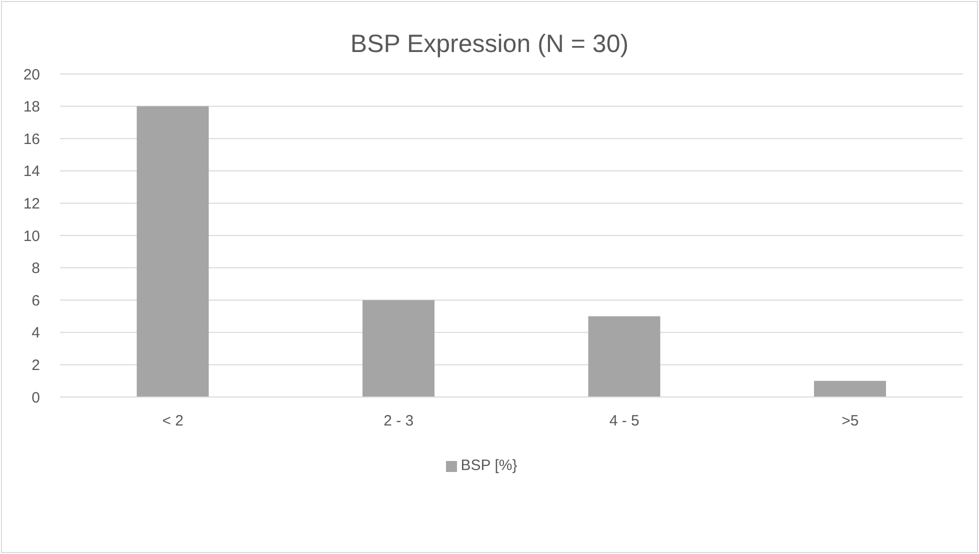 This screenshot has width=979, height=554. I want to click on x-tick-label: 4 - 5, so click(624, 421).